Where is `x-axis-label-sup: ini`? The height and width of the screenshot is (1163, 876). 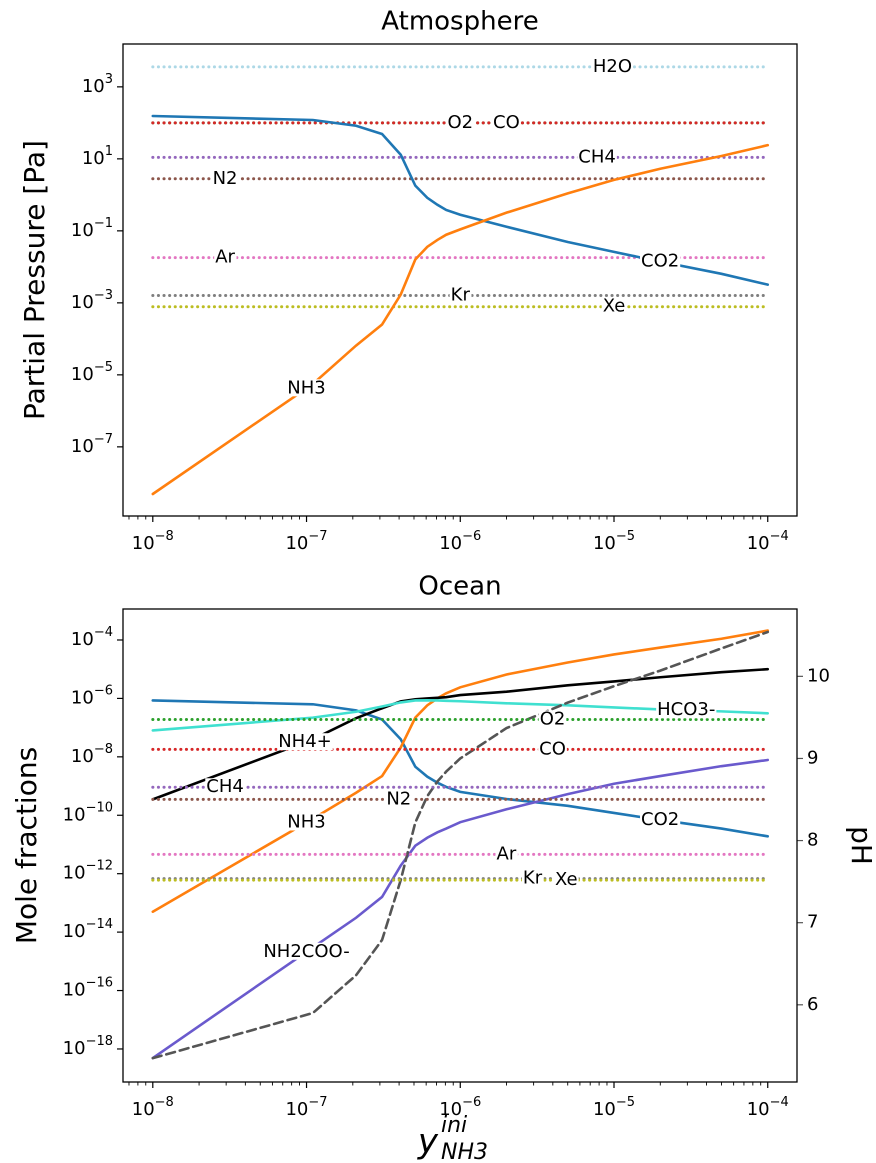 x-axis-label-sup: ini is located at coordinates (454, 1125).